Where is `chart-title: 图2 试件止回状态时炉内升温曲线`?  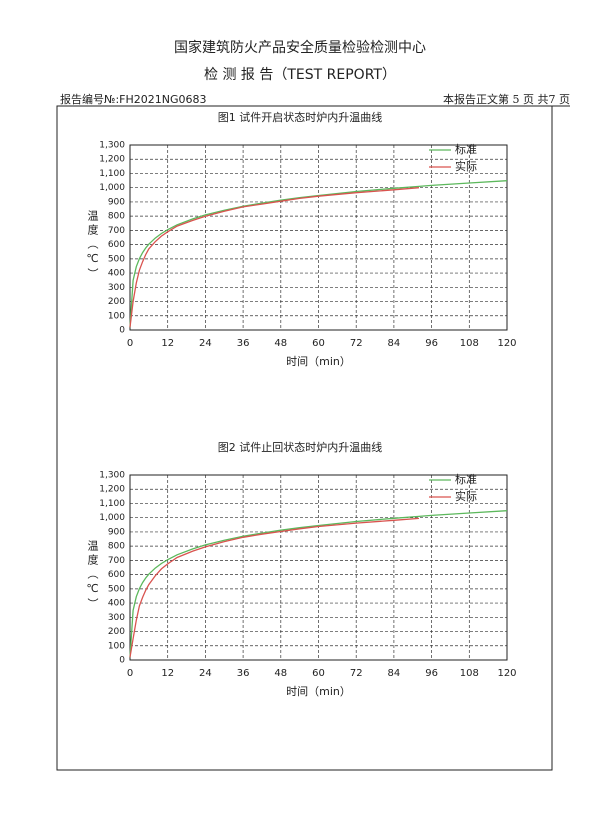 chart-title: 图2 试件止回状态时炉内升温曲线 is located at coordinates (300, 447).